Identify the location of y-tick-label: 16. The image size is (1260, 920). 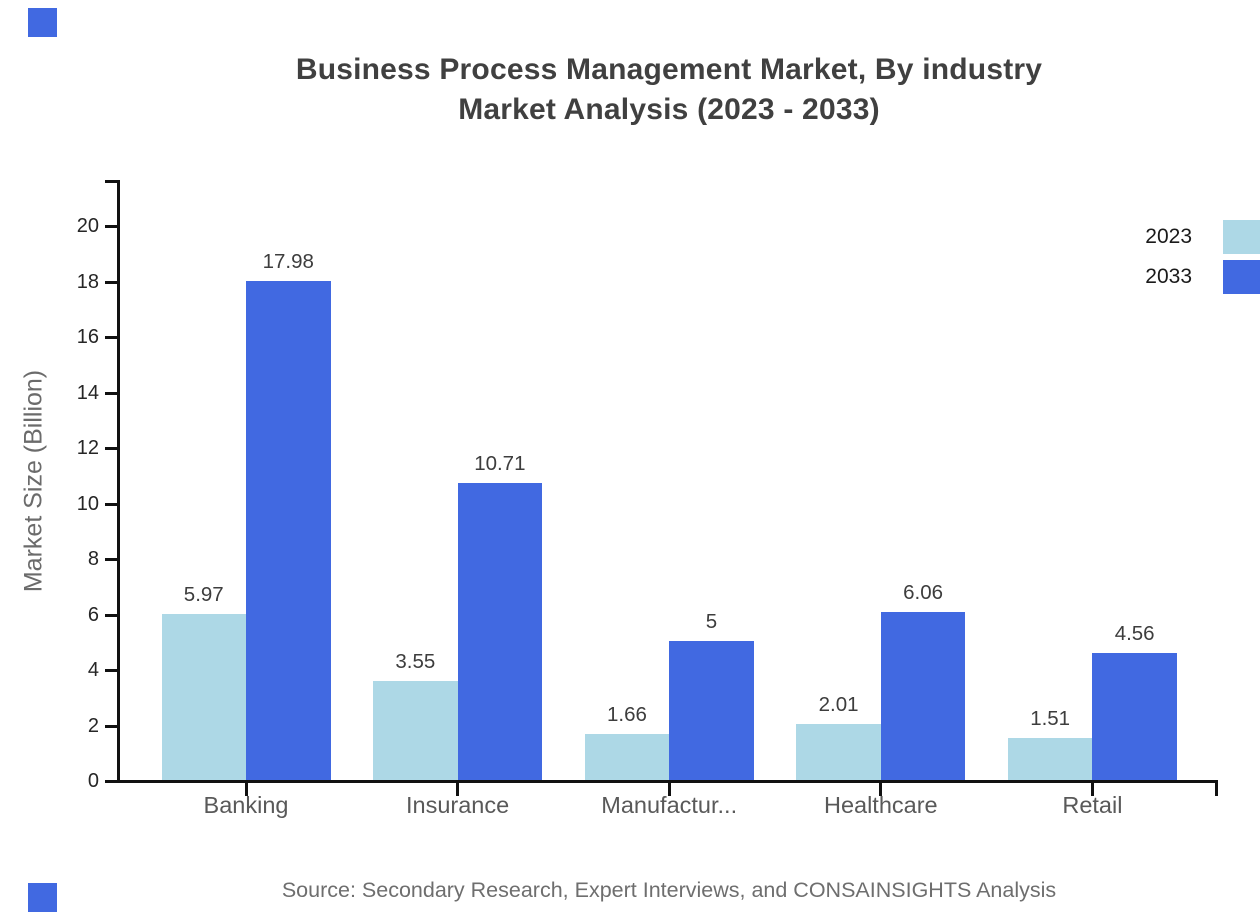
(87, 337).